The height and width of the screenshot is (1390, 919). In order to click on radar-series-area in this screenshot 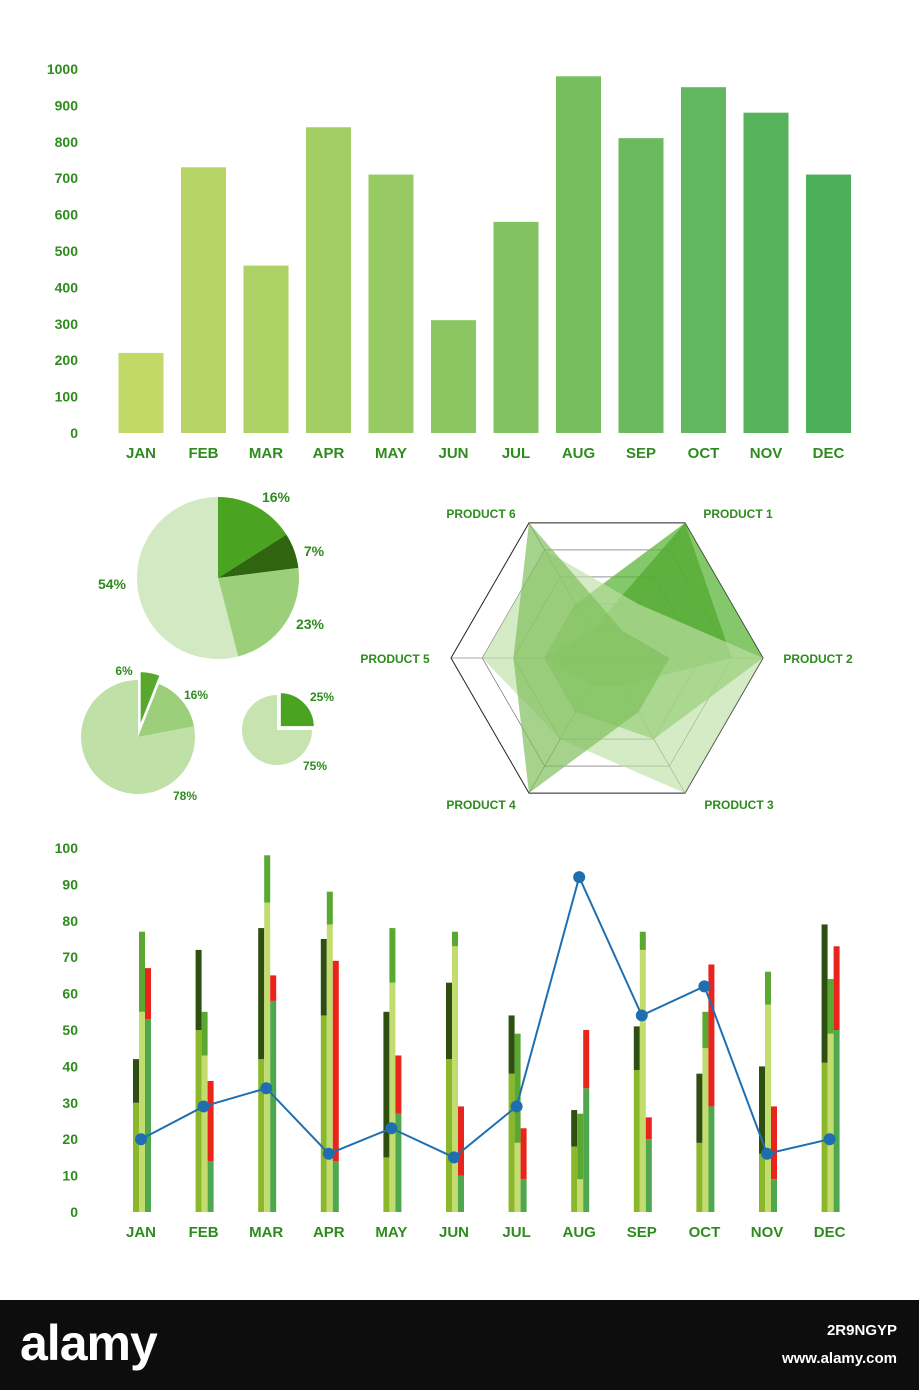, I will do `click(591, 658)`.